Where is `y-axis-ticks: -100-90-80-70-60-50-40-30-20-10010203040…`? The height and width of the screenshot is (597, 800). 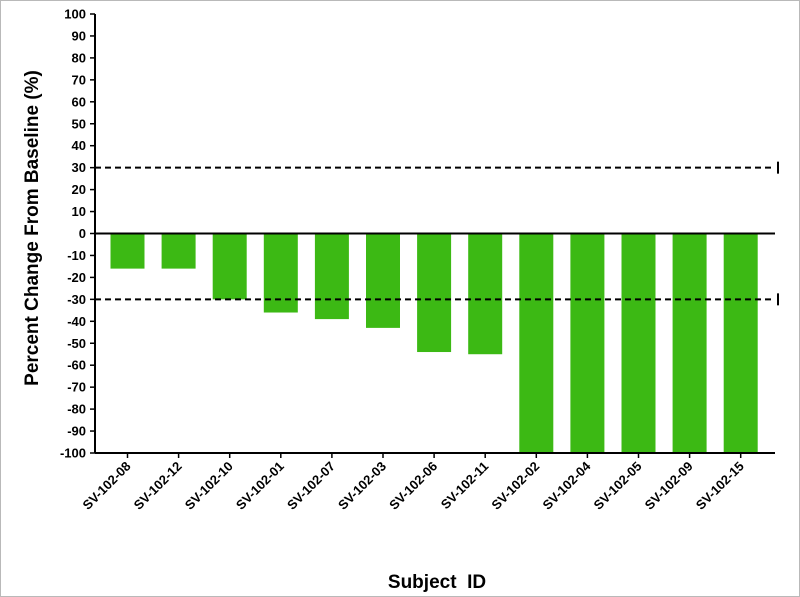
y-axis-ticks: -100-90-80-70-60-50-40-30-20-10010203040… is located at coordinates (77, 234).